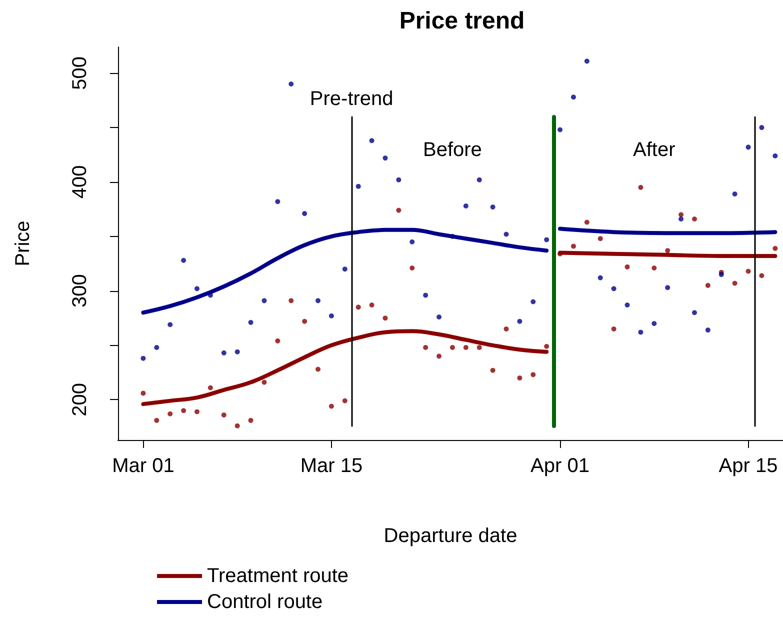 The image size is (783, 621). I want to click on chart-title: Price trend, so click(462, 21).